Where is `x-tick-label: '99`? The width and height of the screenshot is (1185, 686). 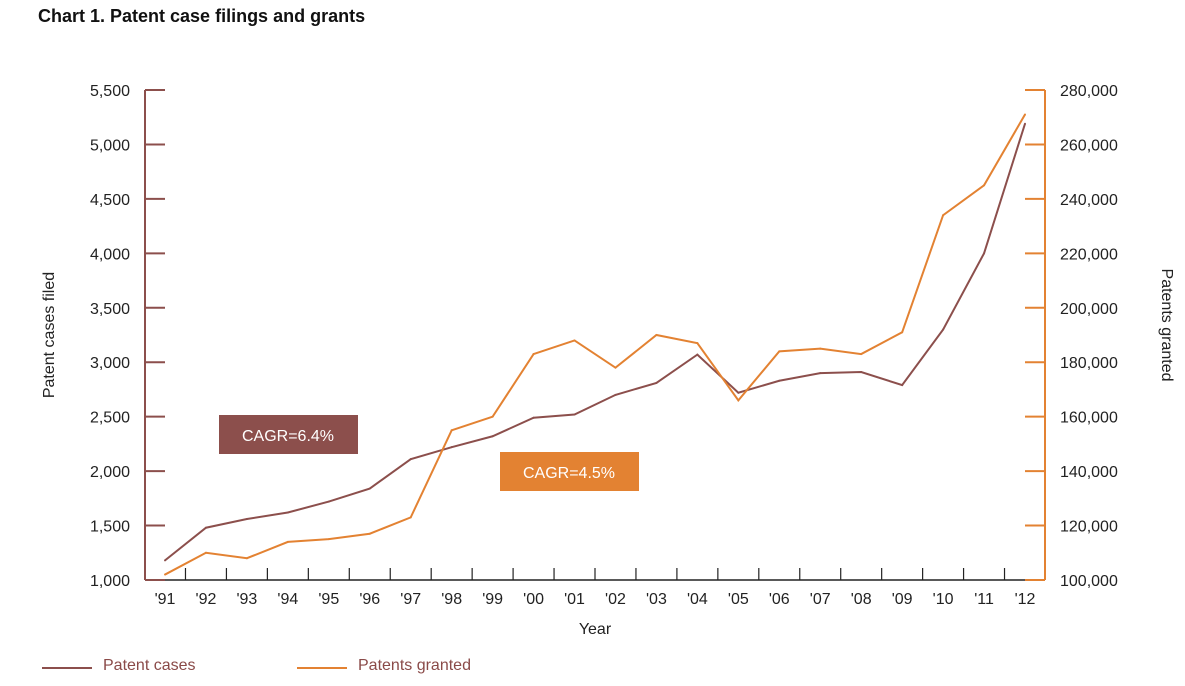
x-tick-label: '99 is located at coordinates (492, 599).